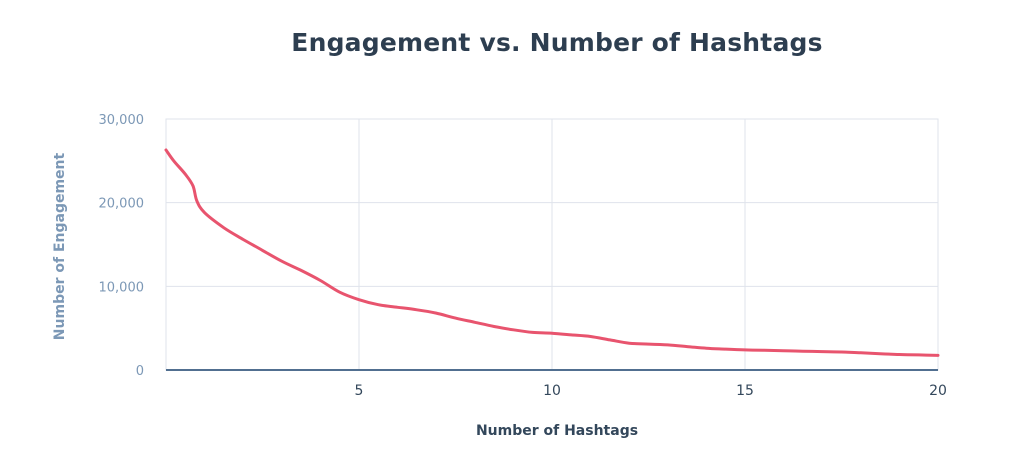  What do you see at coordinates (140, 371) in the screenshot?
I see `y-tick-label: 0` at bounding box center [140, 371].